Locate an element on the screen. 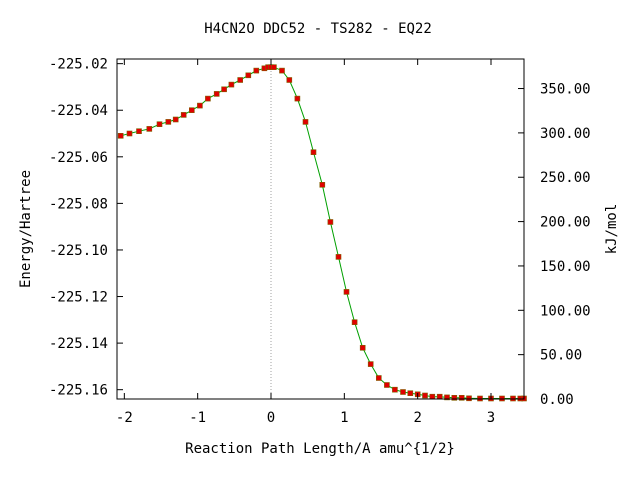  x-axis-label: Reaction Path Length/A amu^{1/2} is located at coordinates (320, 449).